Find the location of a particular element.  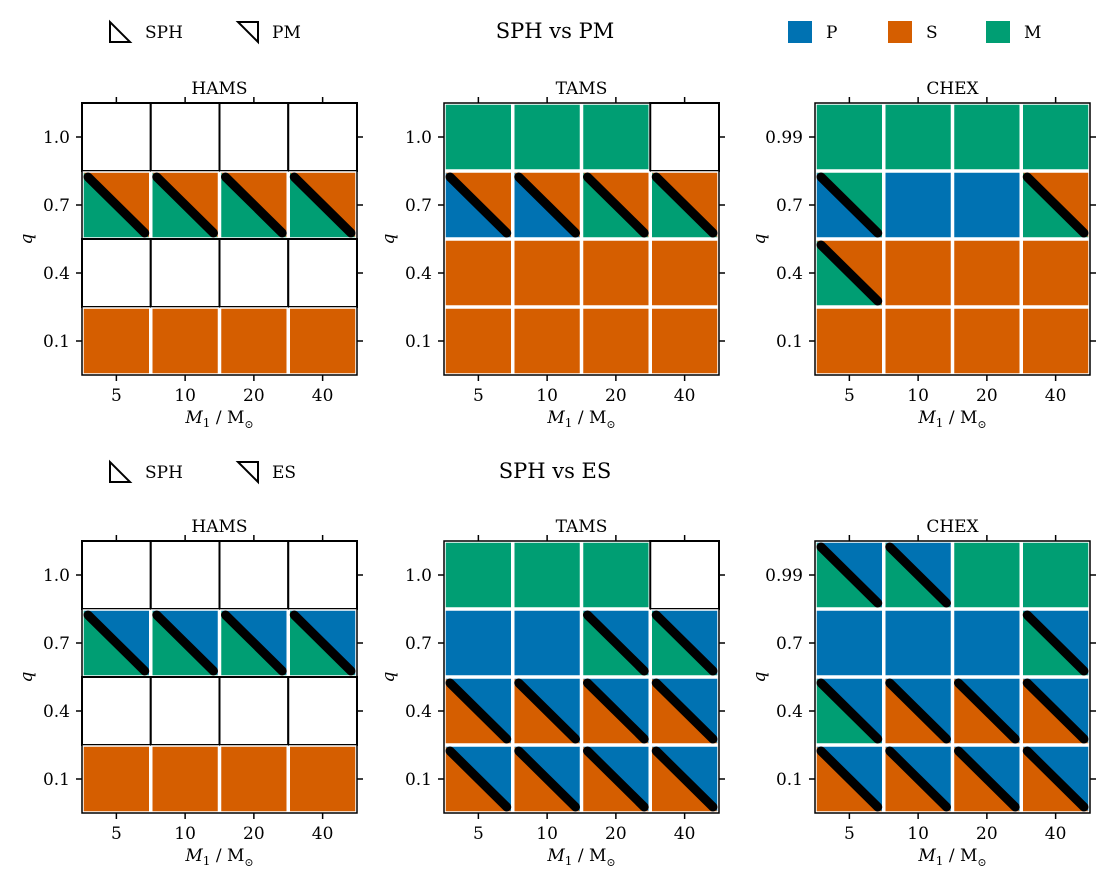

panel-1-0: HAMS 5 10 20 40 1.0 0.7 0.4 0.1 q M1 / M⊙ is located at coordinates (190, 693).